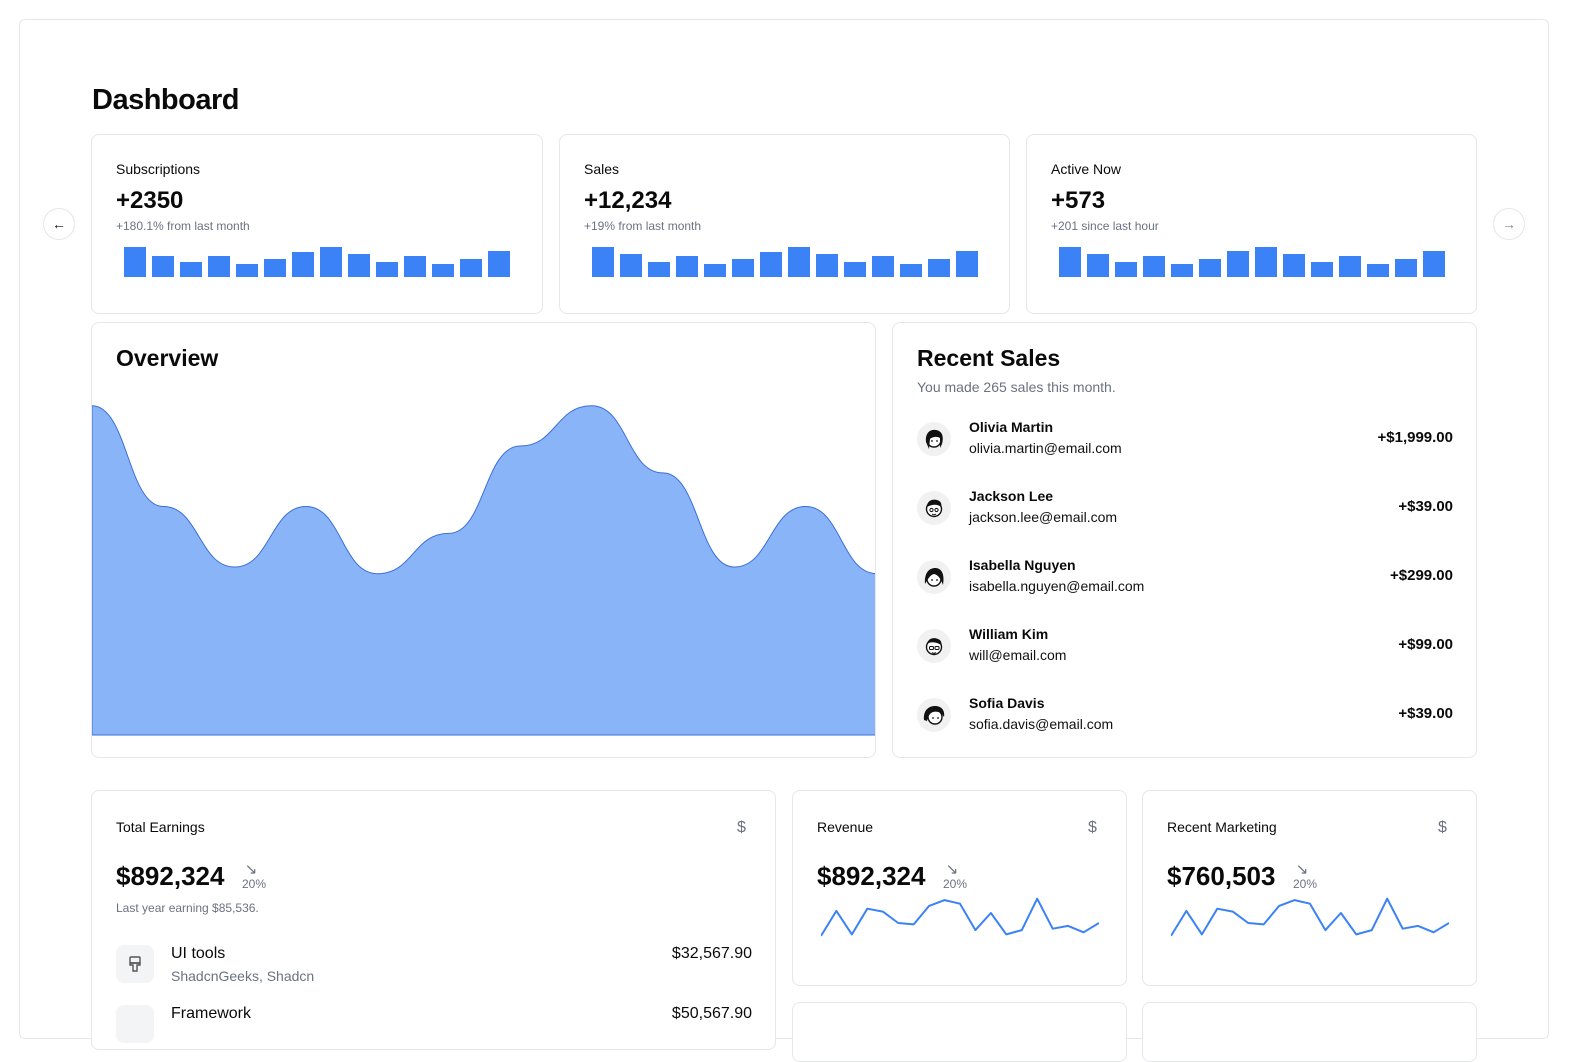 The width and height of the screenshot is (1588, 1062). Describe the element at coordinates (135, 1024) in the screenshot. I see `code-icon` at that location.